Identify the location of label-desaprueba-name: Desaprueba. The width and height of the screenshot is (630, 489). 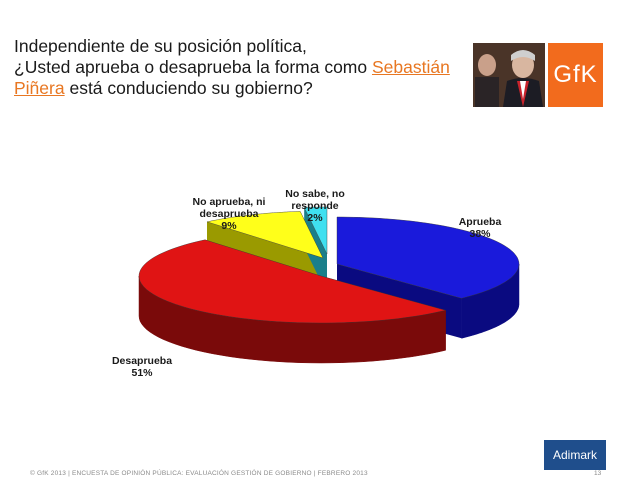
(142, 361).